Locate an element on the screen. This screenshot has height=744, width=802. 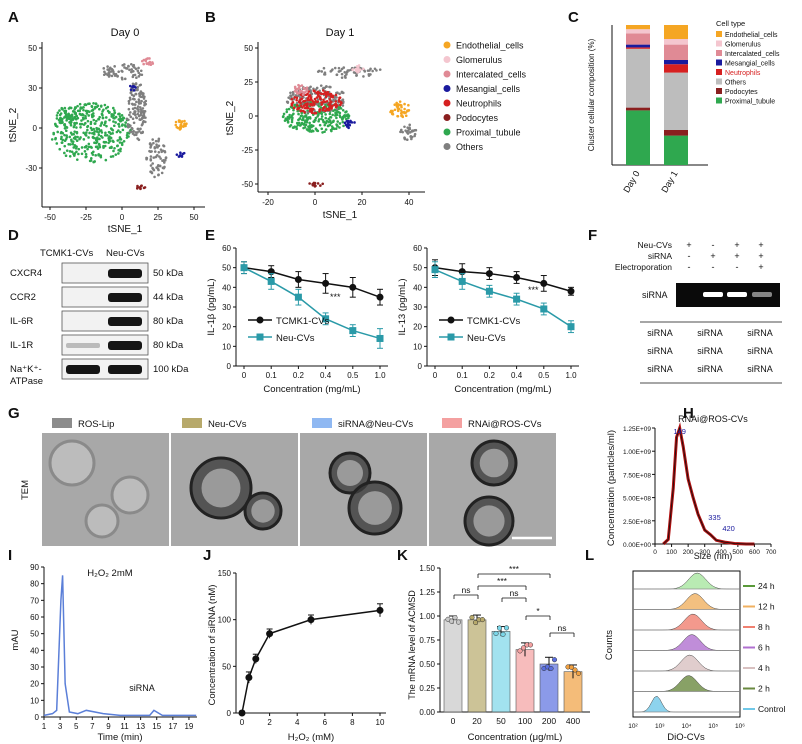
panel-b-legend-swatch is located at coordinates (447, 132).